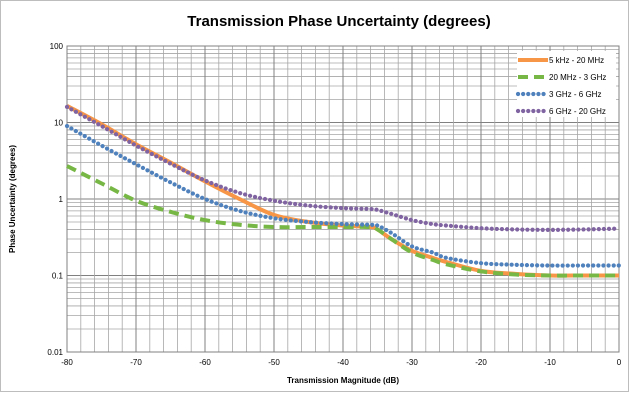 Image resolution: width=629 pixels, height=396 pixels. I want to click on x-tick-label: -10, so click(550, 362).